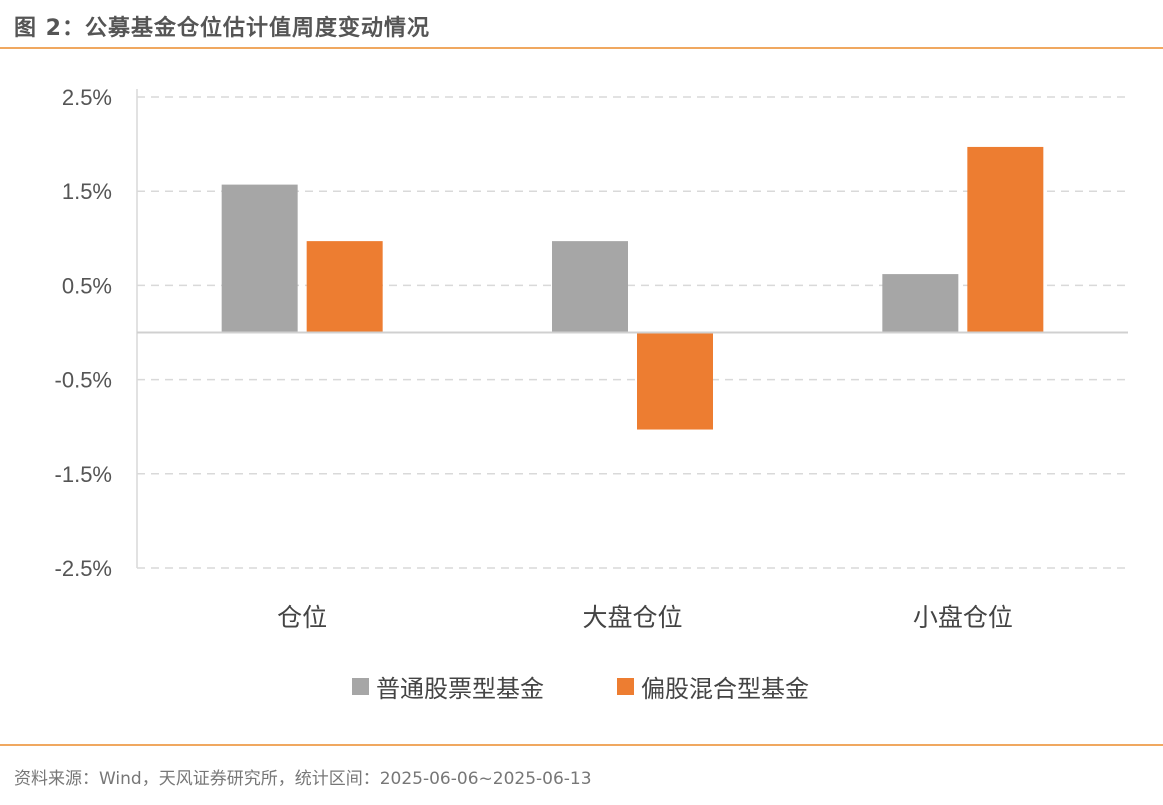 Image resolution: width=1163 pixels, height=805 pixels. I want to click on figure-title: 图 2：公募基金仓位估计值周度变动情况, so click(222, 28).